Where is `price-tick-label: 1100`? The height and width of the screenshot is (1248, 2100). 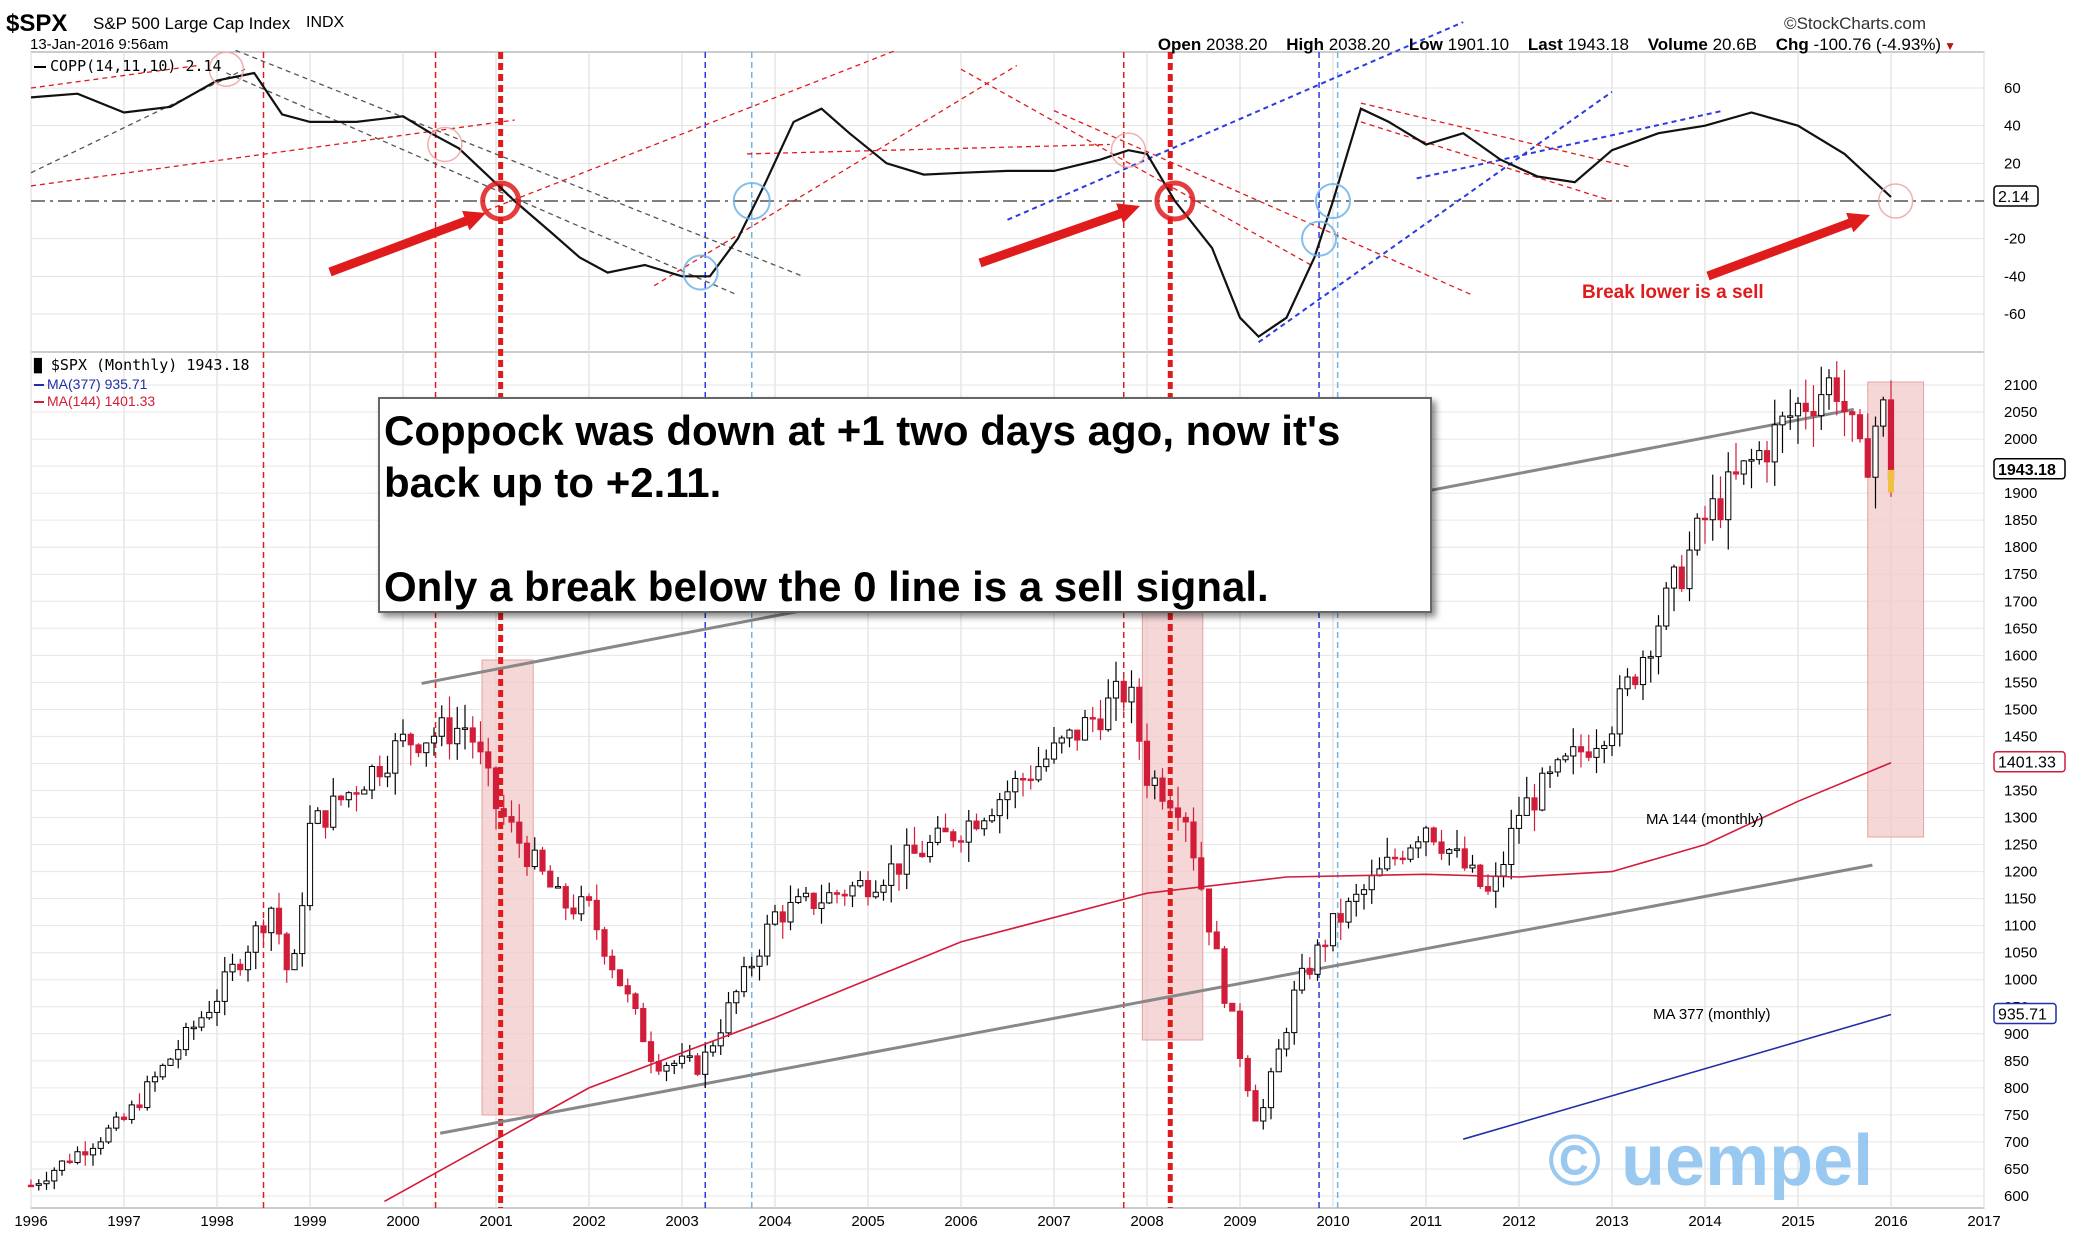
price-tick-label: 1100 is located at coordinates (2020, 926).